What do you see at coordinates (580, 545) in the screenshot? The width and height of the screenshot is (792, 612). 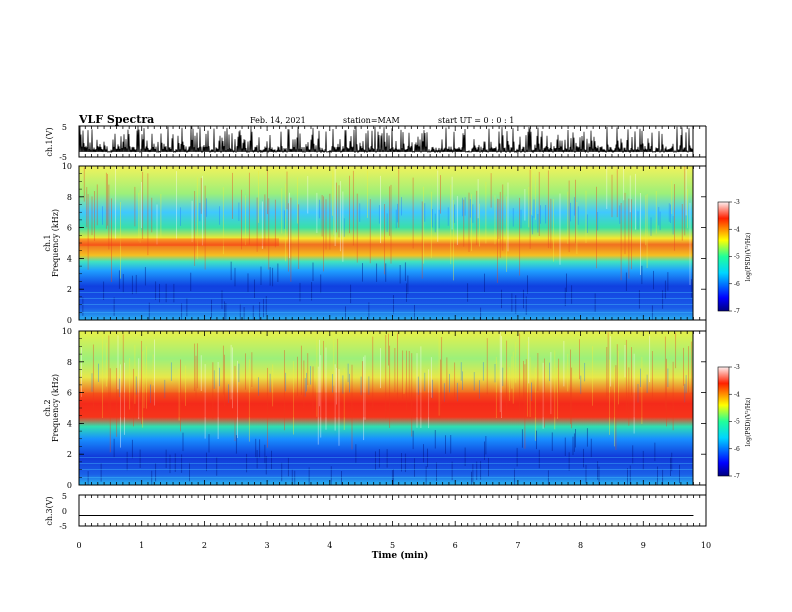 I see `x-tick-label: 8` at bounding box center [580, 545].